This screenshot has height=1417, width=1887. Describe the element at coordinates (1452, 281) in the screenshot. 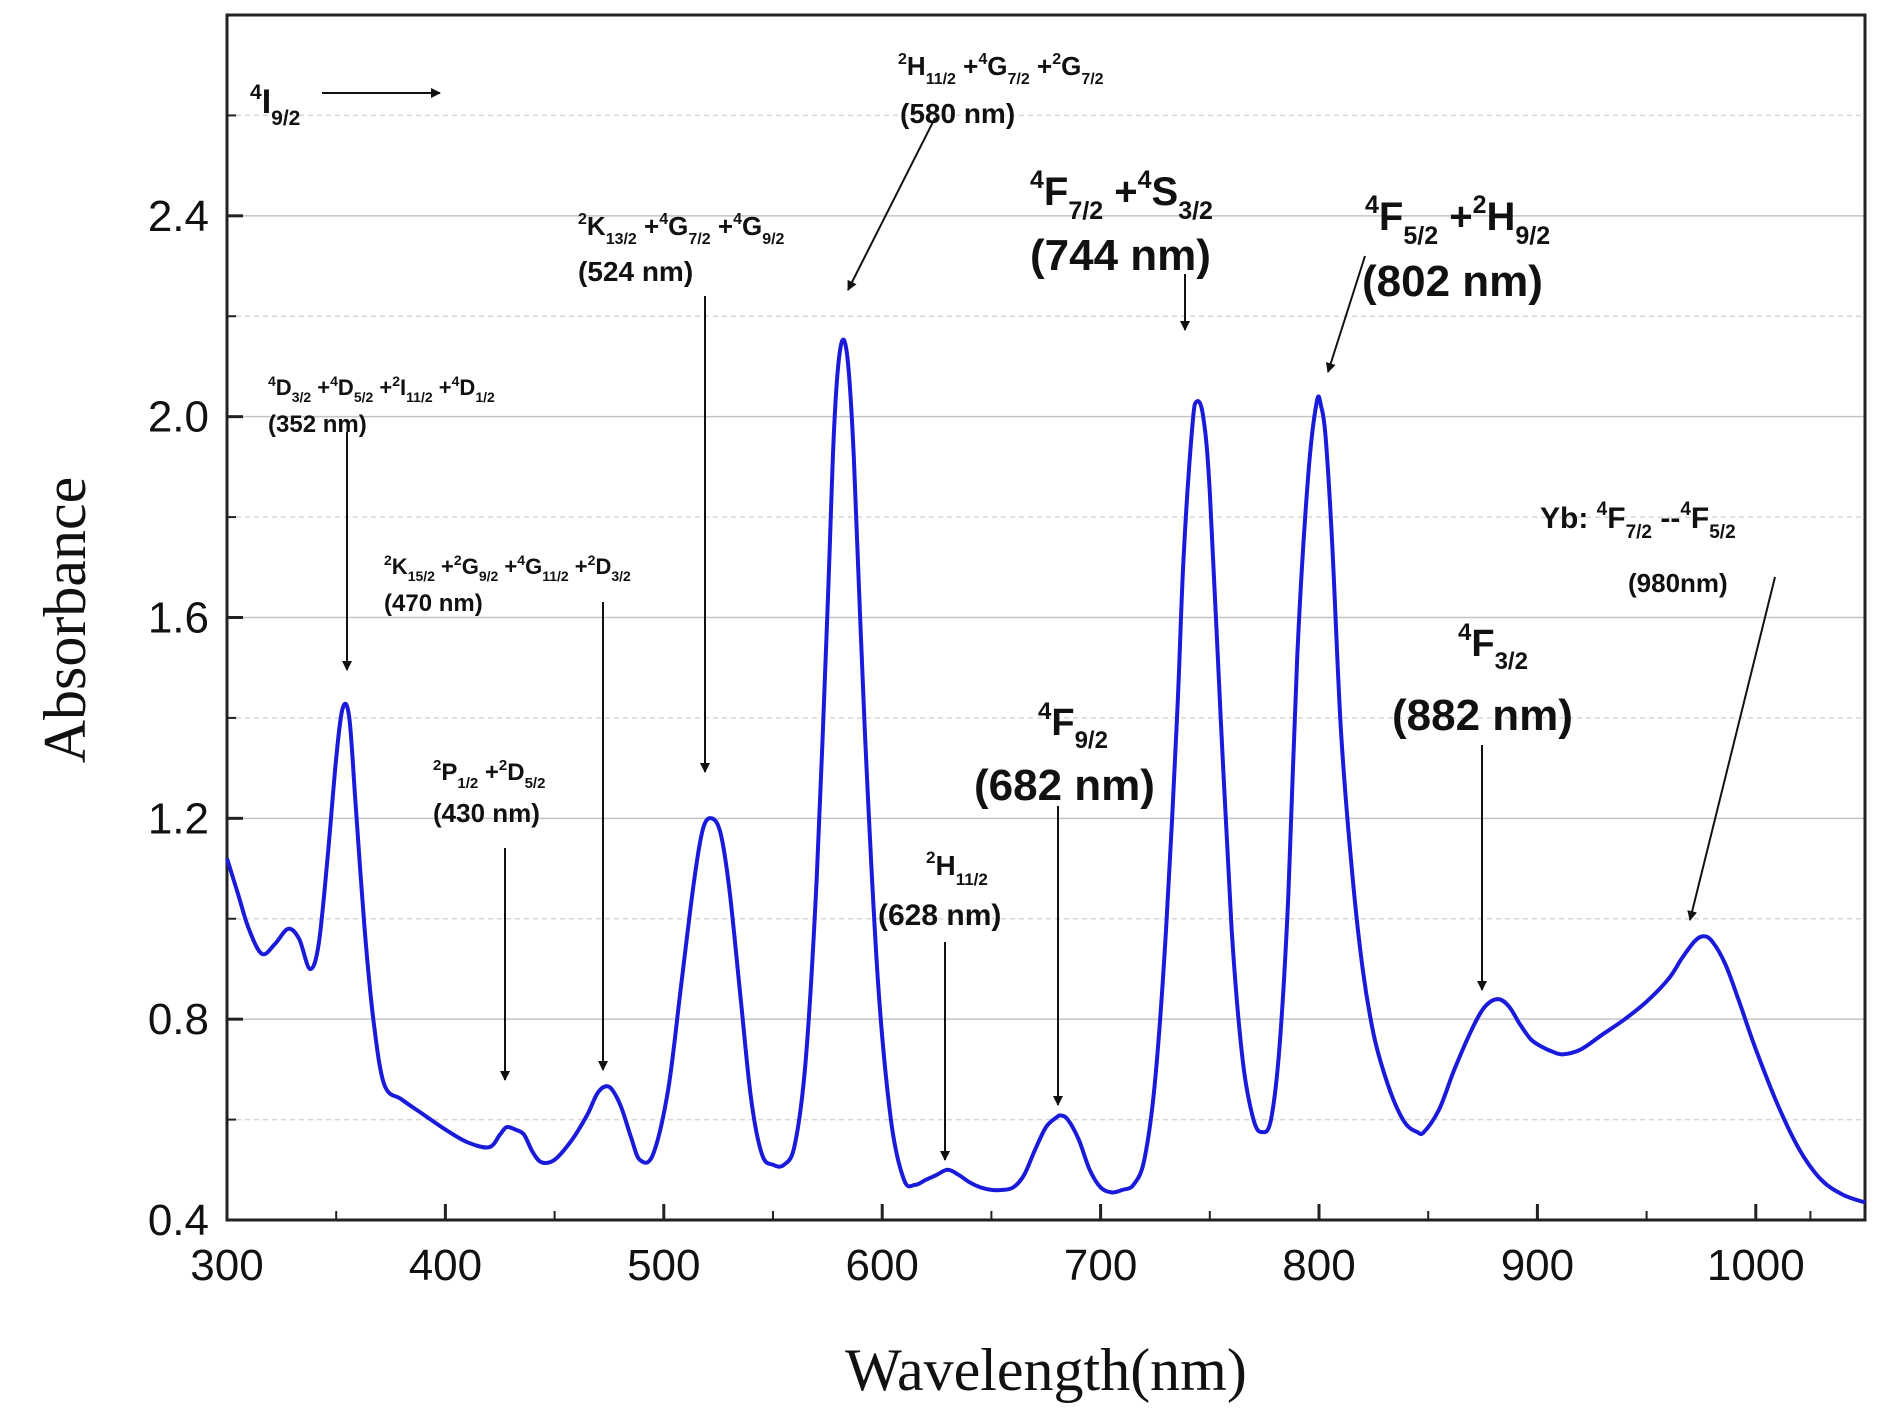

I see `annotation-802-wavelength: (802 nm)` at that location.